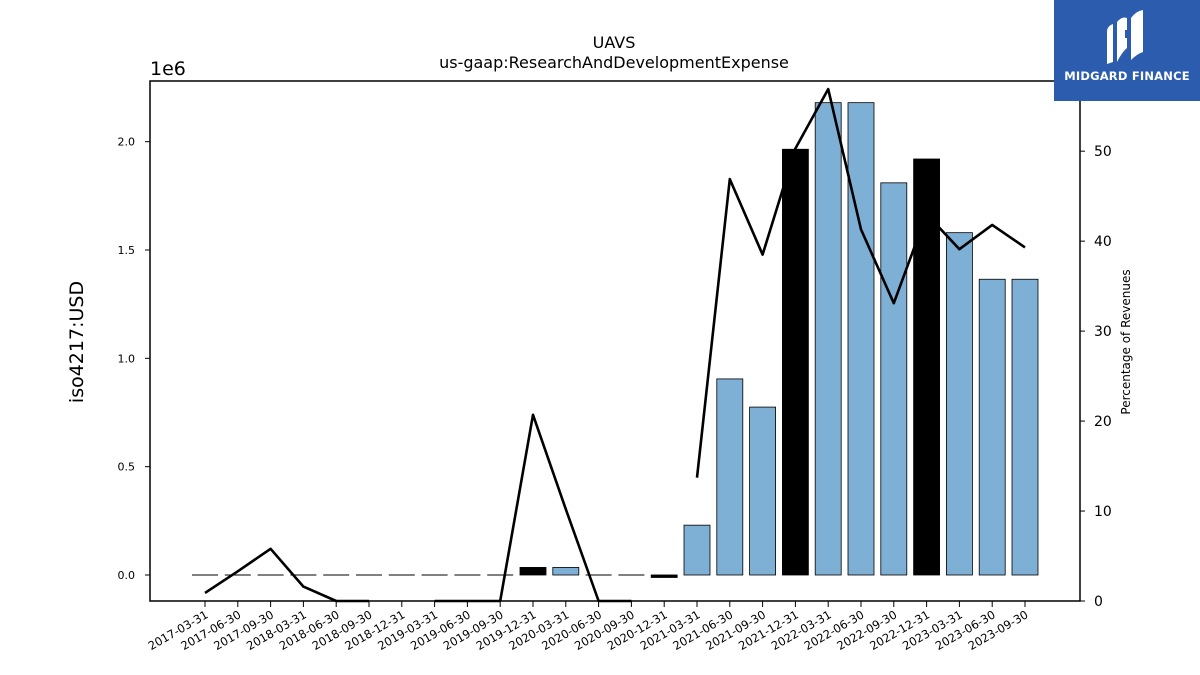  What do you see at coordinates (1103, 422) in the screenshot?
I see `right-tick-label: 20` at bounding box center [1103, 422].